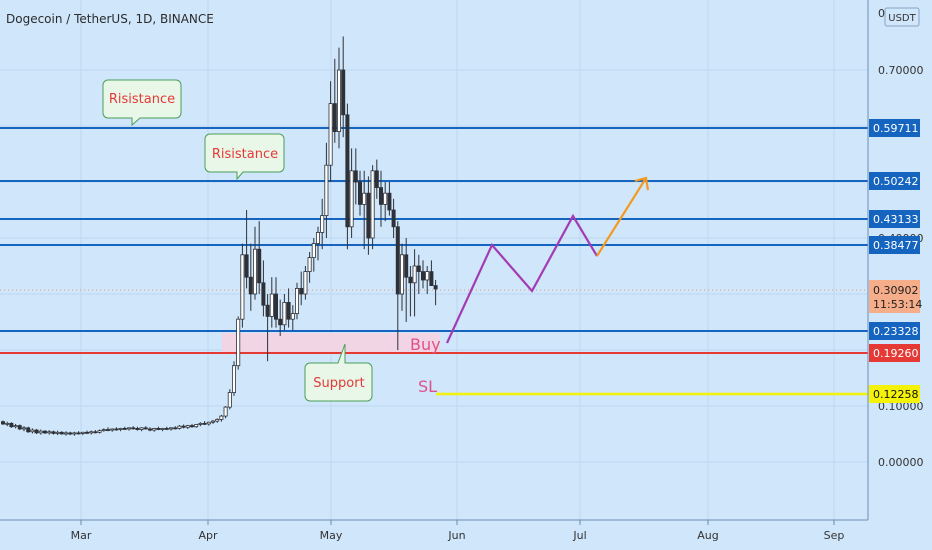 The height and width of the screenshot is (550, 932). What do you see at coordinates (834, 535) in the screenshot?
I see `x-tick-label: Sep` at bounding box center [834, 535].